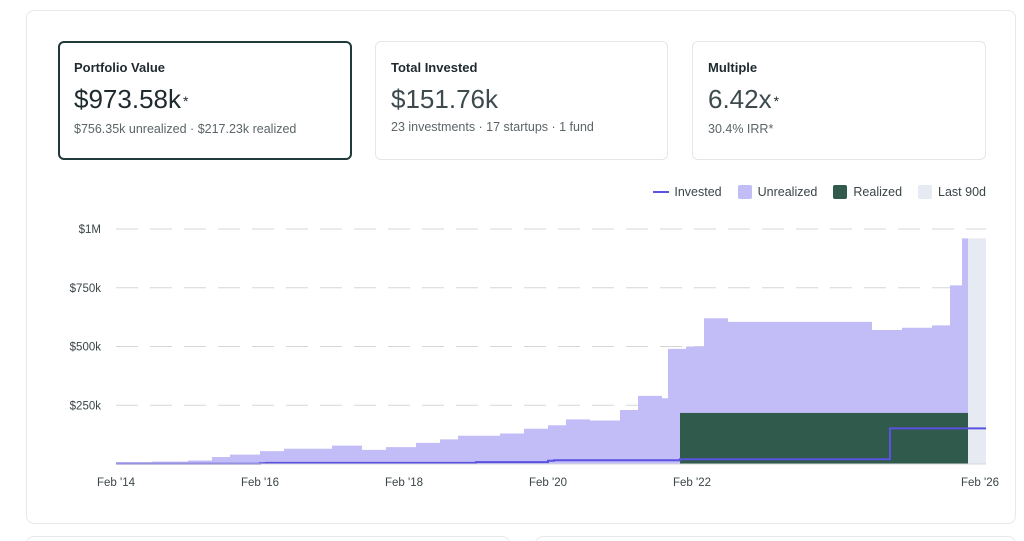  Describe the element at coordinates (185, 129) in the screenshot. I see `card-subtext: $756.35k unrealized · $217.23k realized` at that location.